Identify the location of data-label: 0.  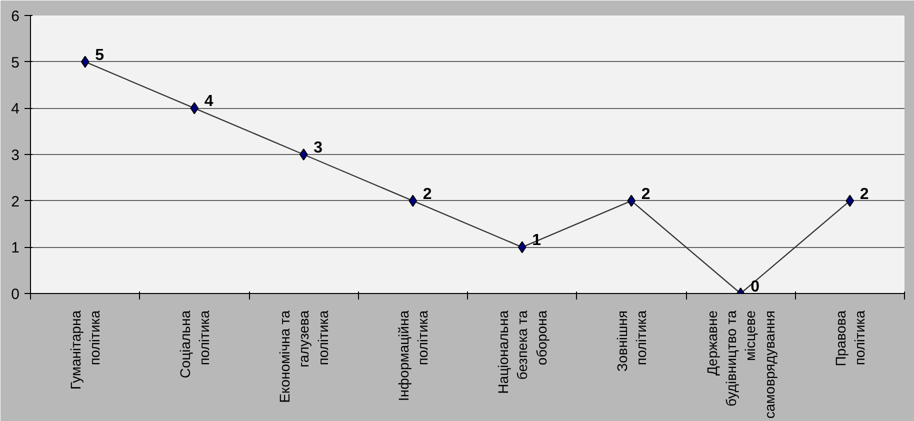
(755, 287).